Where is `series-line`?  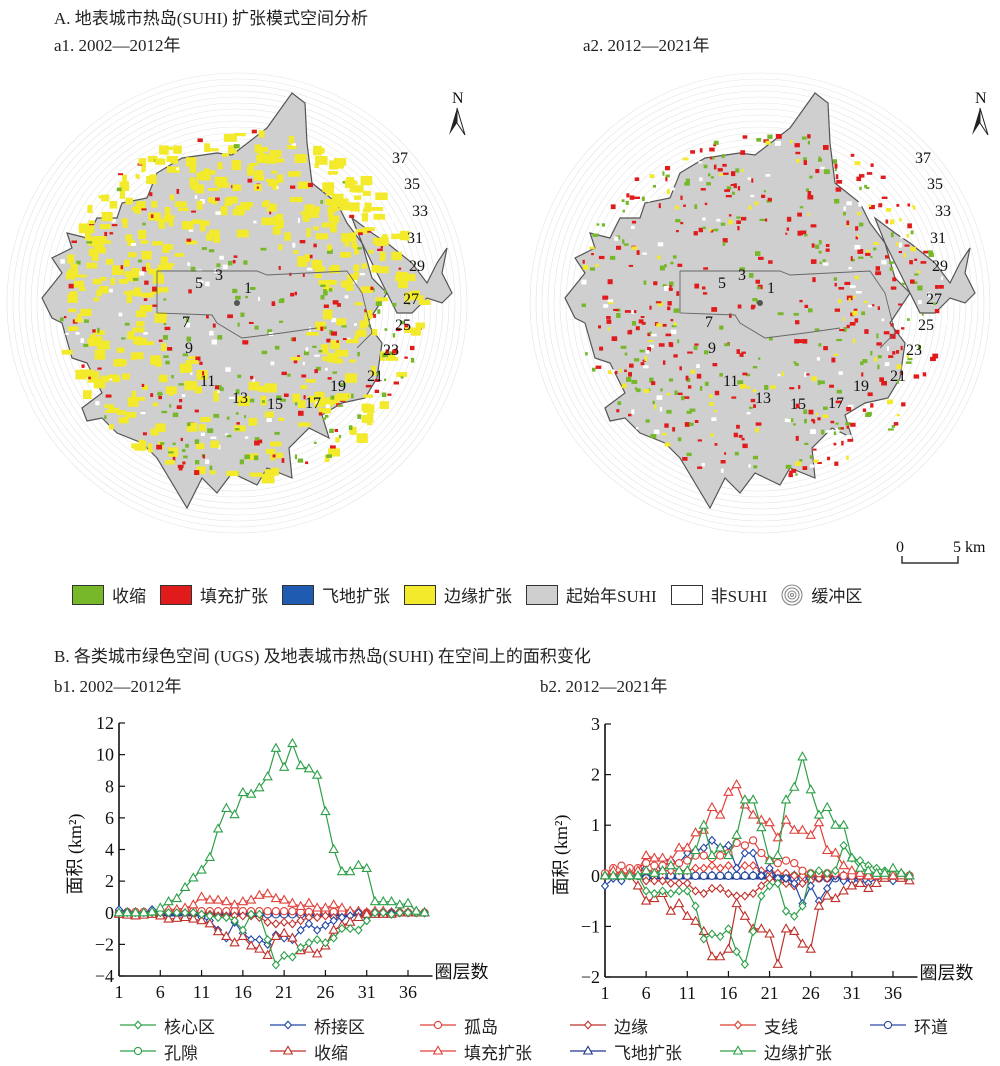
series-line is located at coordinates (757, 815).